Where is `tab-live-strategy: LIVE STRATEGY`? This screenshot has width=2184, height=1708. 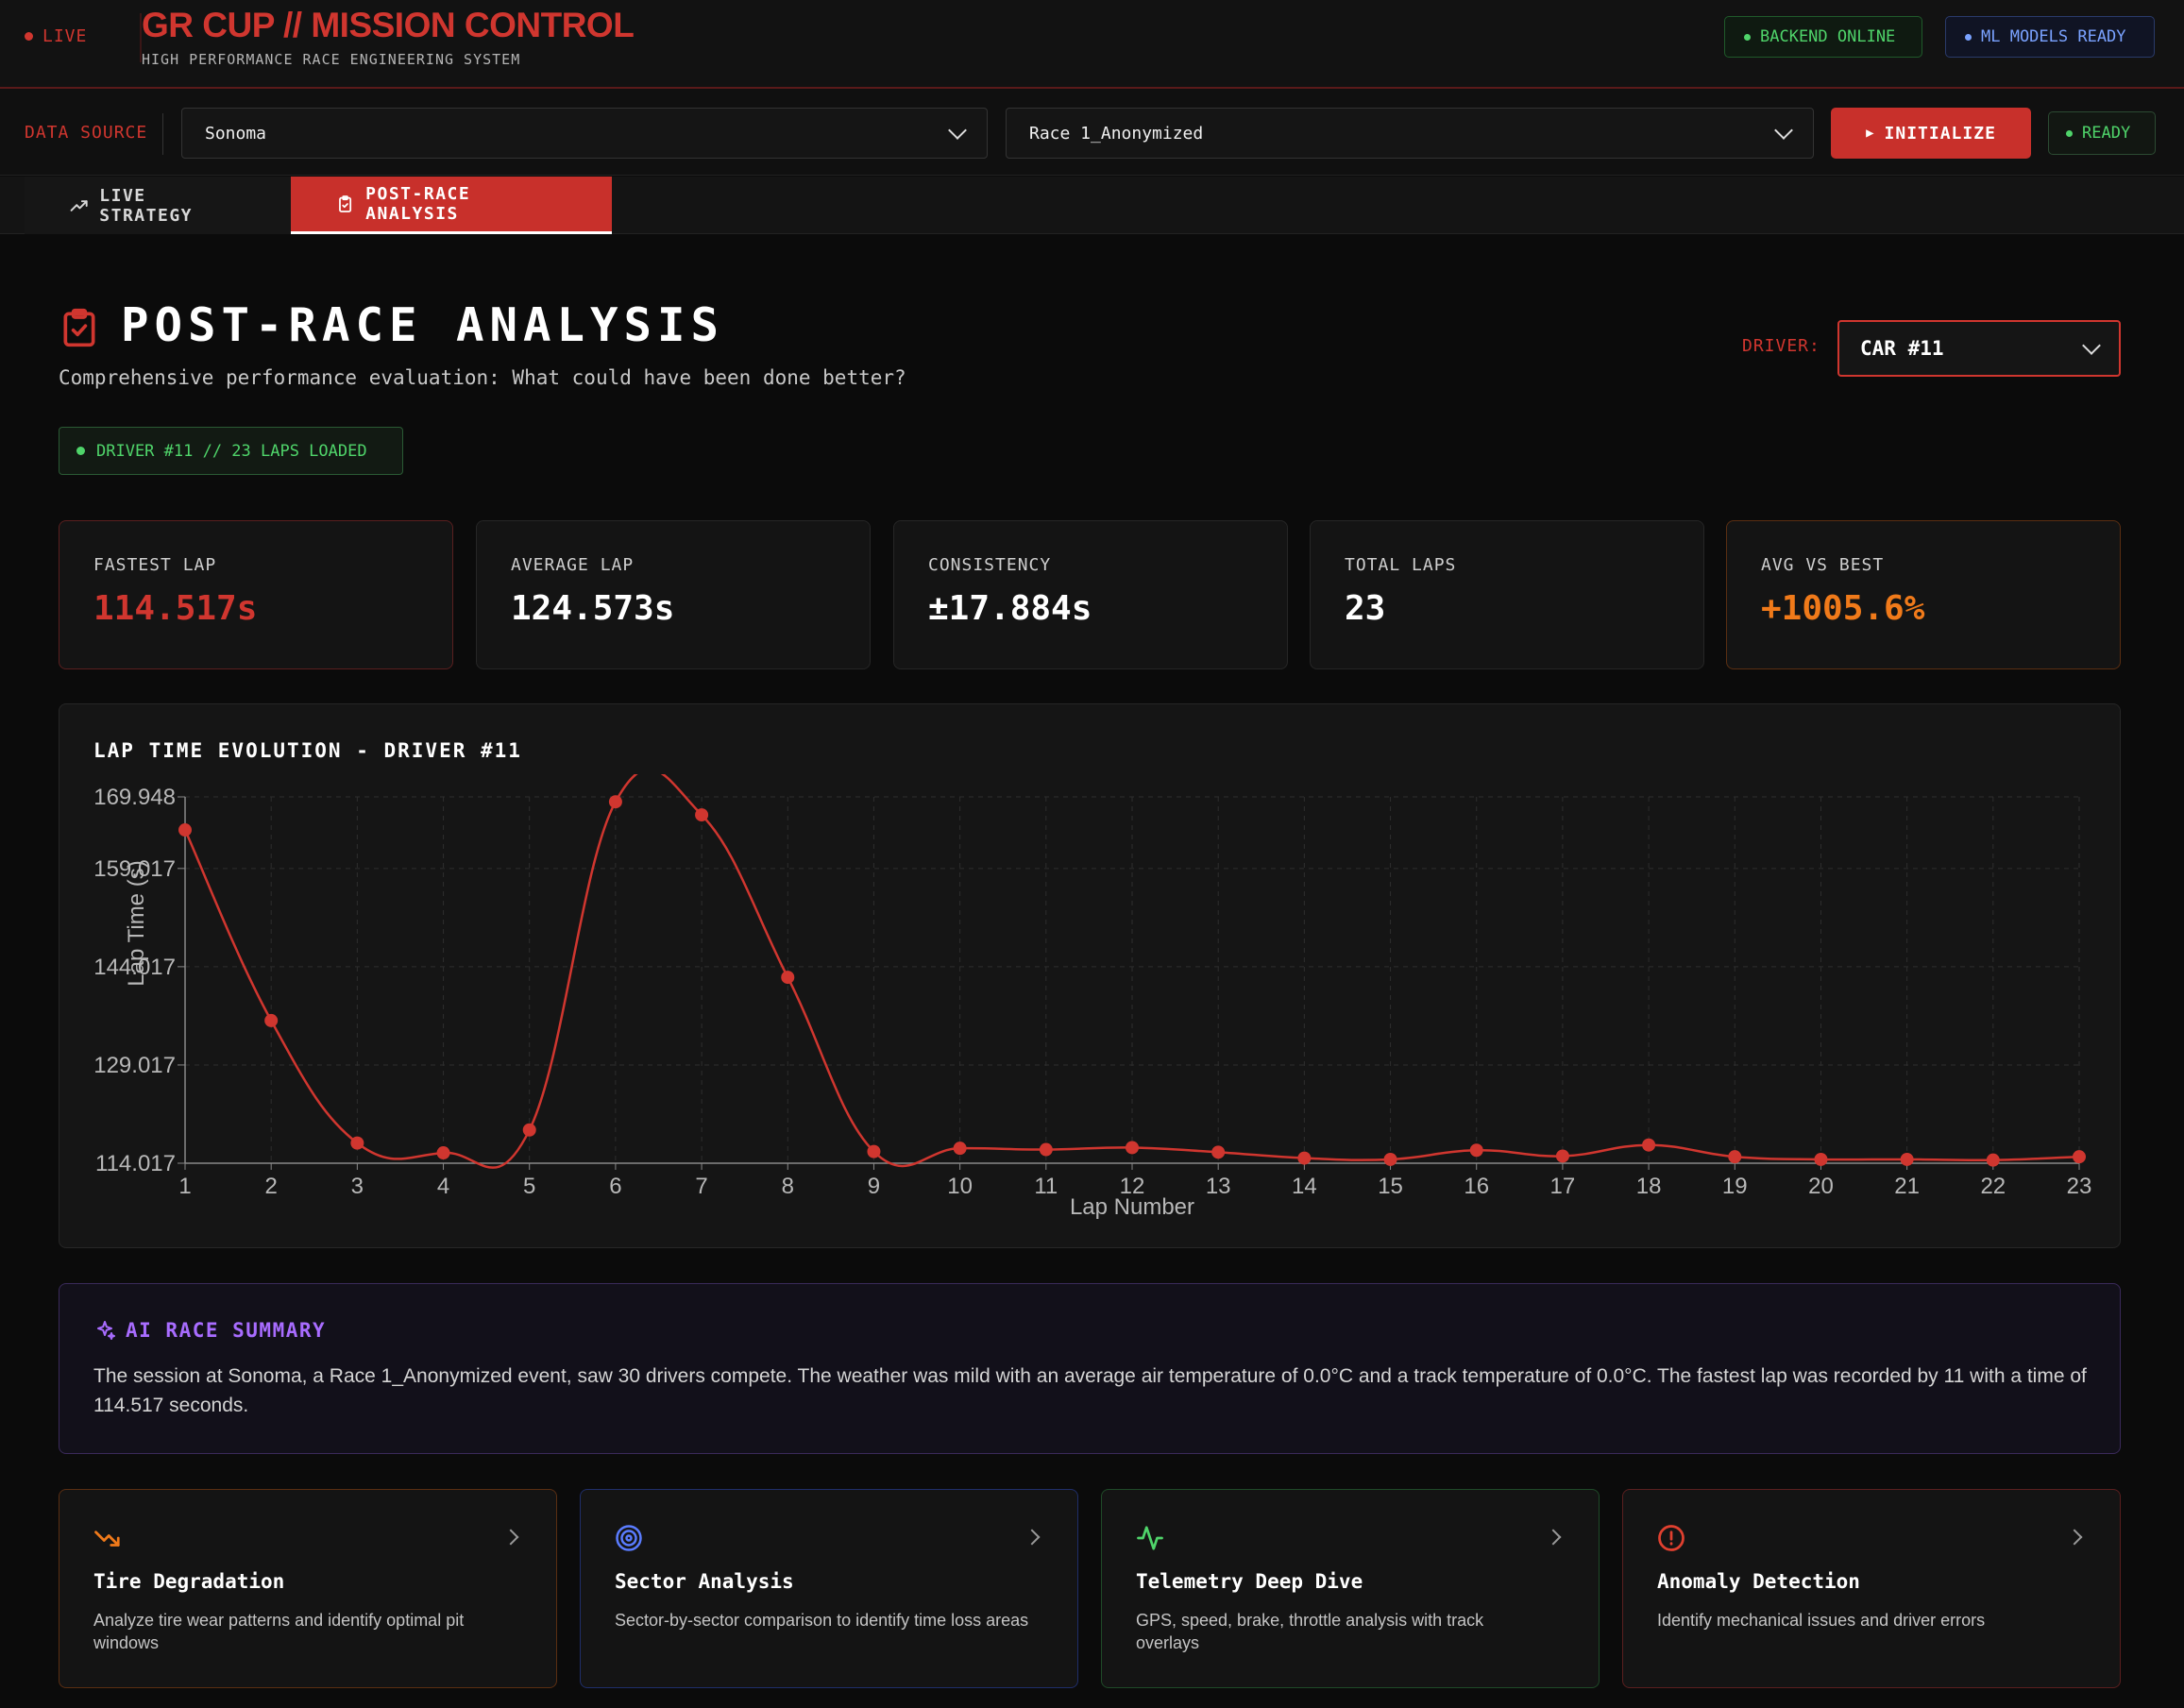 tab-live-strategy: LIVE STRATEGY is located at coordinates (158, 205).